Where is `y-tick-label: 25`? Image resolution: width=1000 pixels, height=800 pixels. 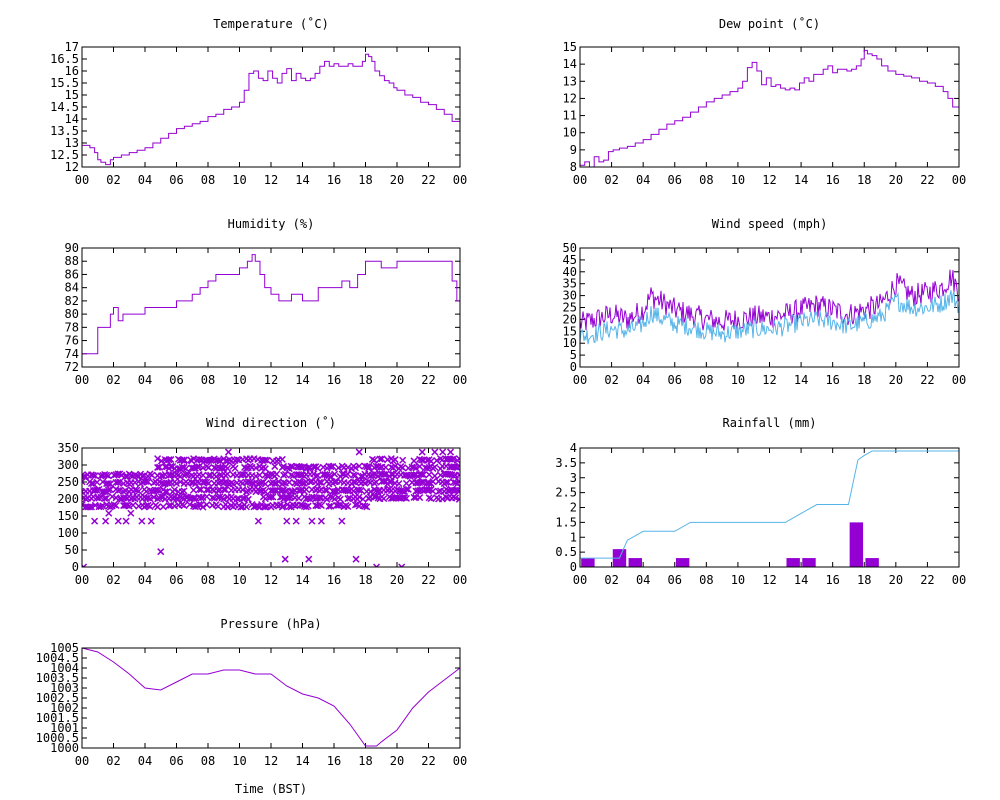 y-tick-label: 25 is located at coordinates (570, 308).